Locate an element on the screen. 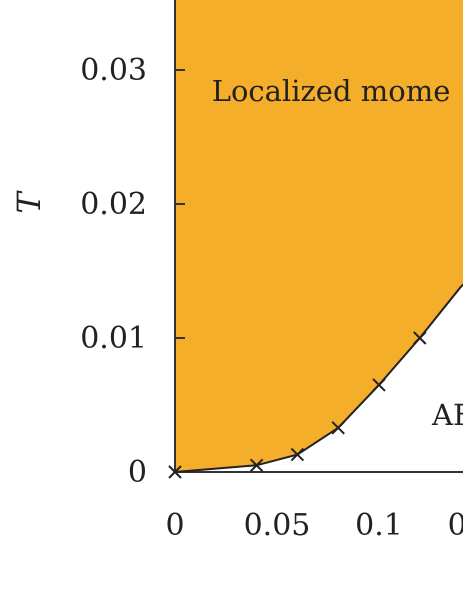 The image size is (463, 599). x-axis-ticks: 0 0.05 0.1 0.15 is located at coordinates (314, 525).